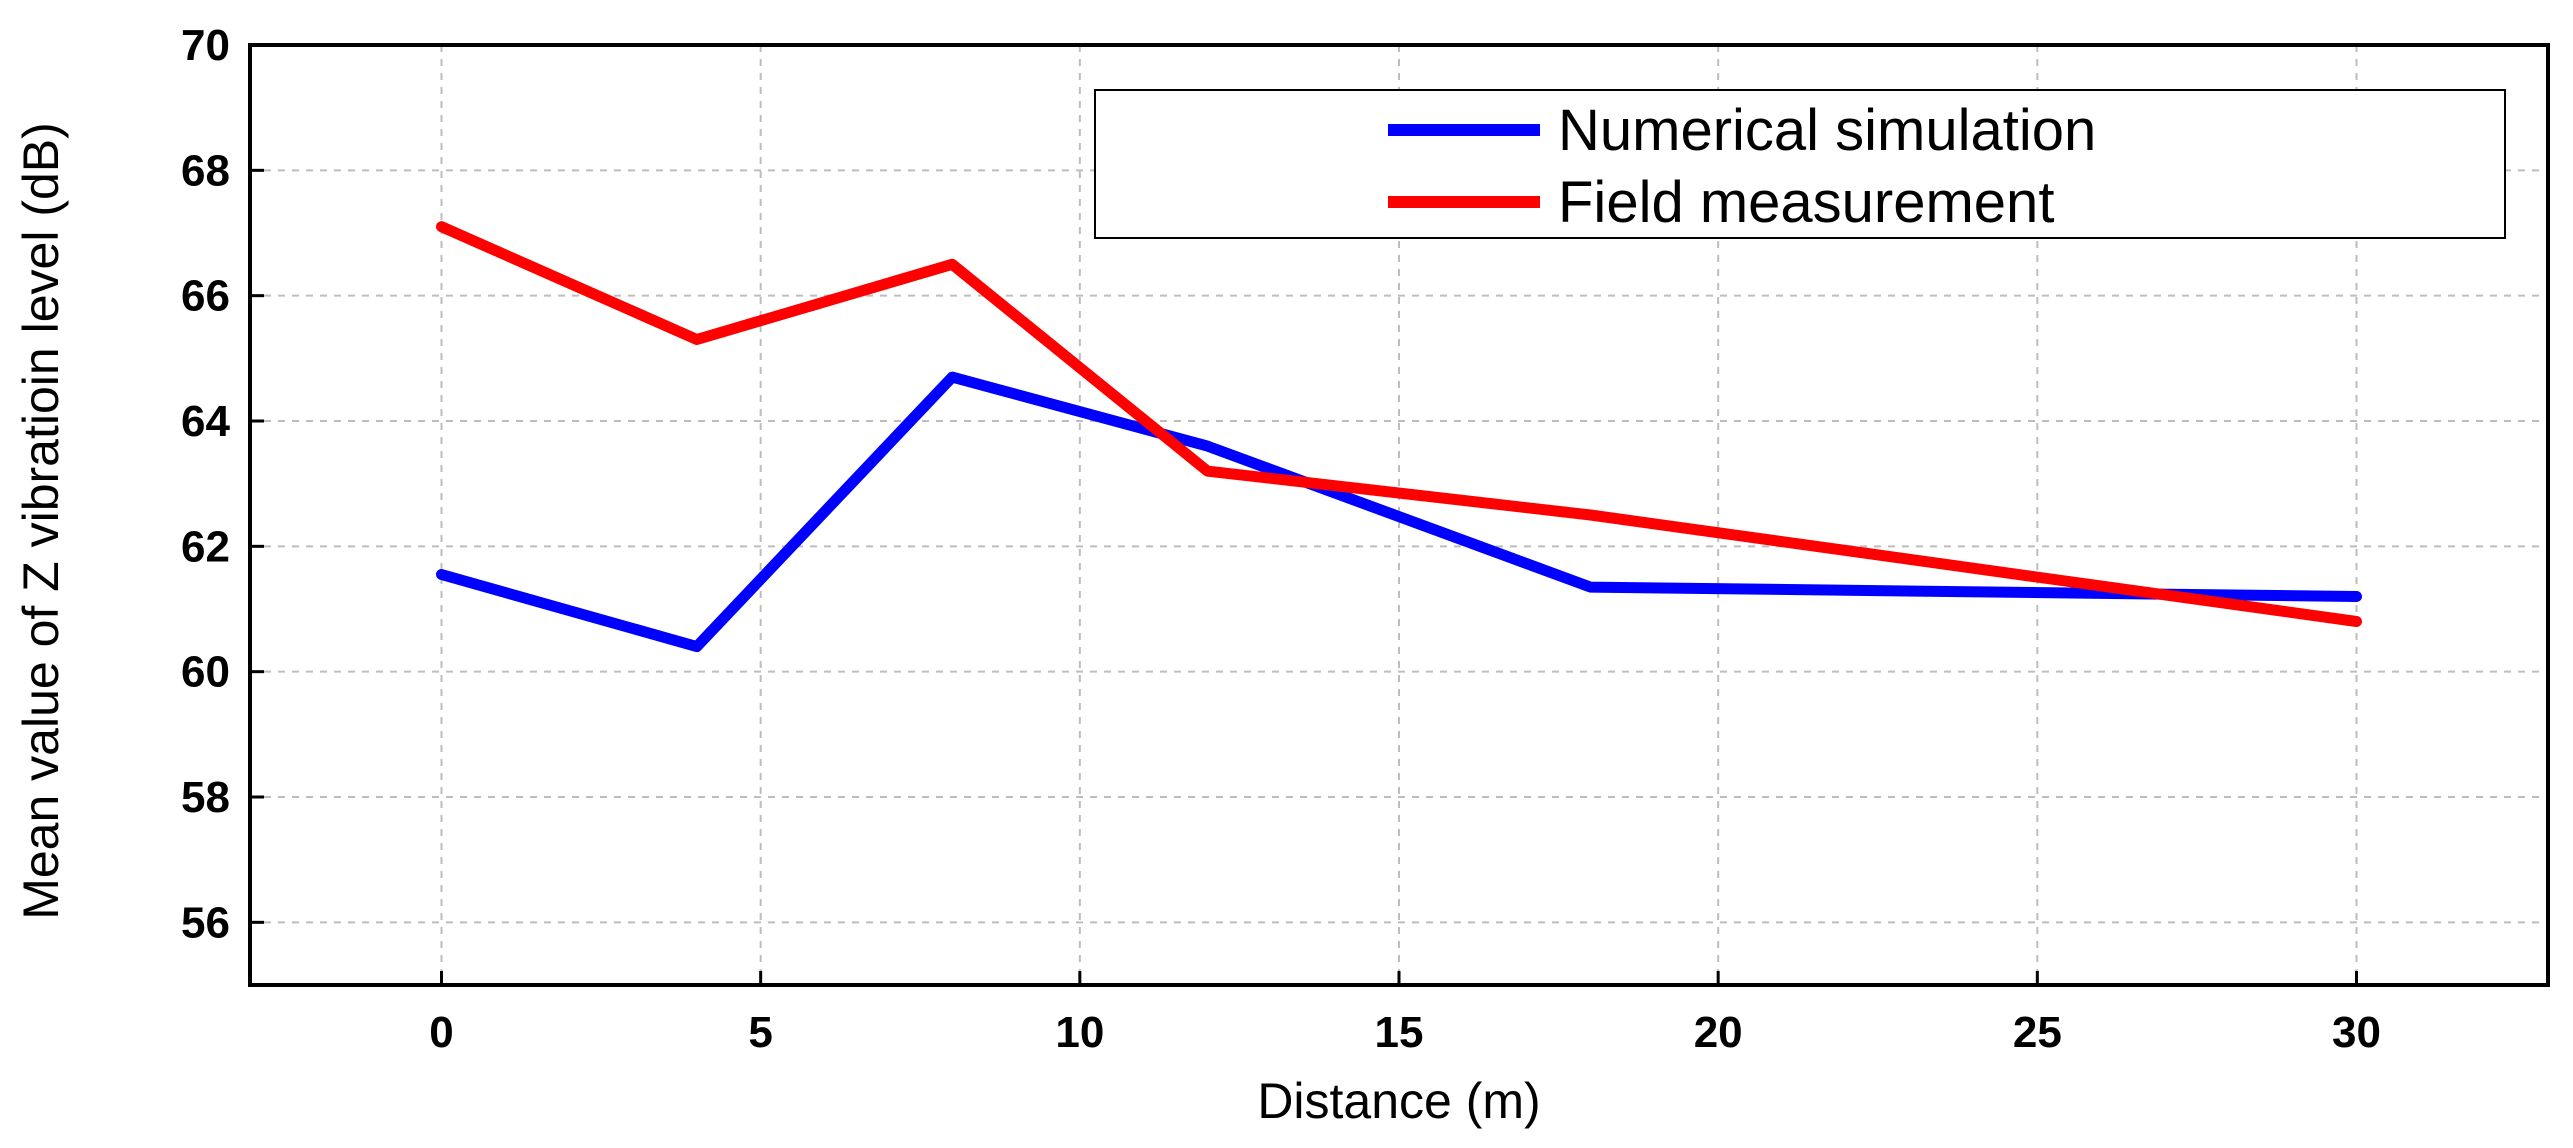 This screenshot has height=1148, width=2573. What do you see at coordinates (205, 797) in the screenshot?
I see `y-tick-label: 58` at bounding box center [205, 797].